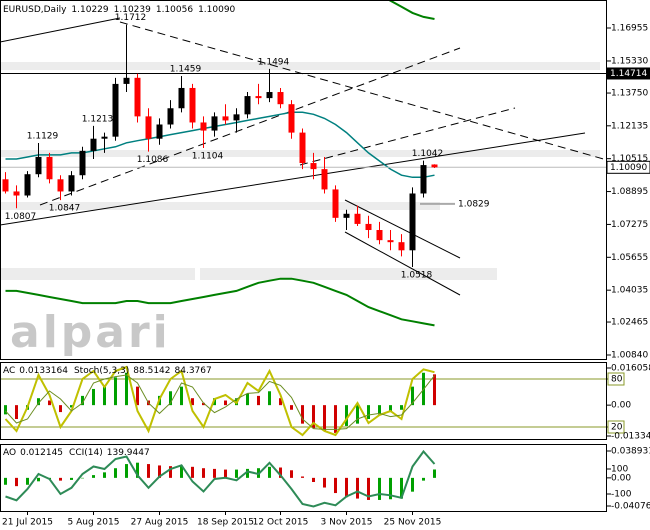 The height and width of the screenshot is (530, 650). I want to click on y-tick-label: 80, so click(617, 380).